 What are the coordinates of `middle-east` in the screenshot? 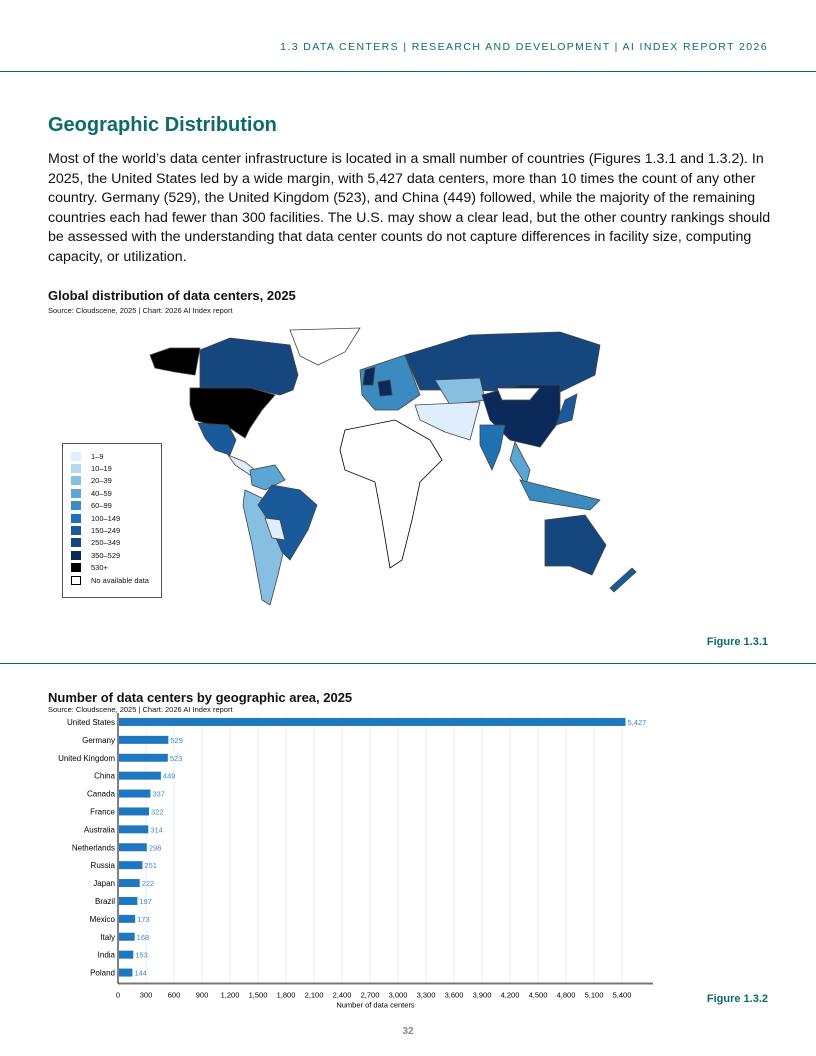 It's located at (447, 421).